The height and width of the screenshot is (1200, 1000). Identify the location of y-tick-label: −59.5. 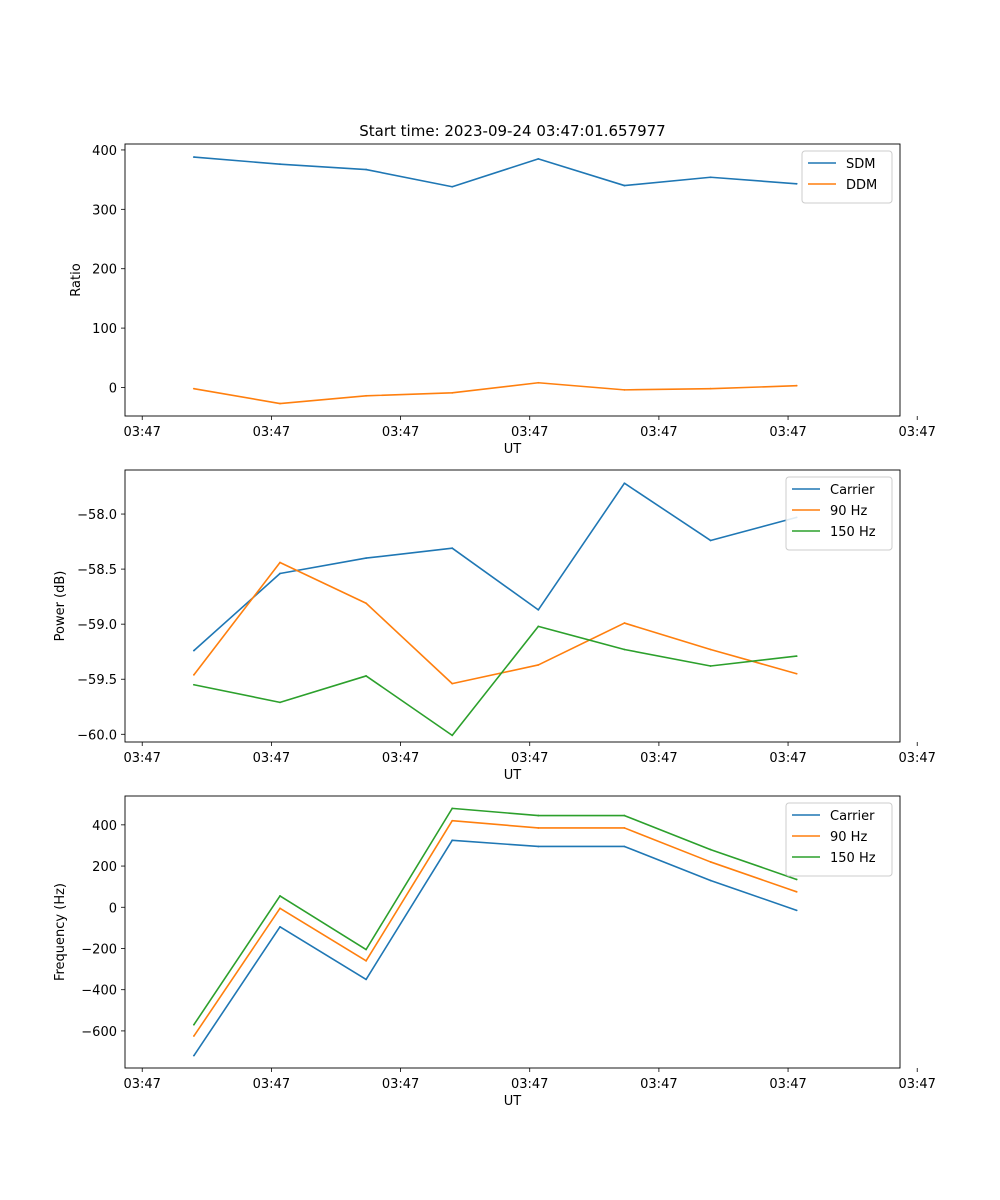
(97, 680).